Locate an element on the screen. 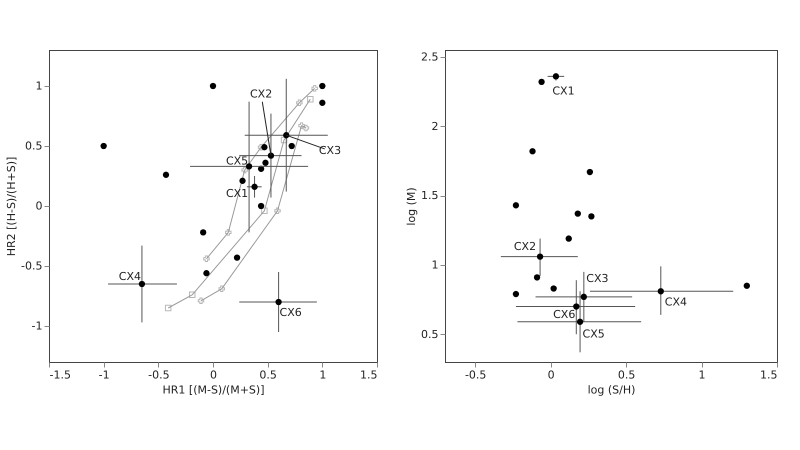  y-tick-label: 2.5 is located at coordinates (429, 57).